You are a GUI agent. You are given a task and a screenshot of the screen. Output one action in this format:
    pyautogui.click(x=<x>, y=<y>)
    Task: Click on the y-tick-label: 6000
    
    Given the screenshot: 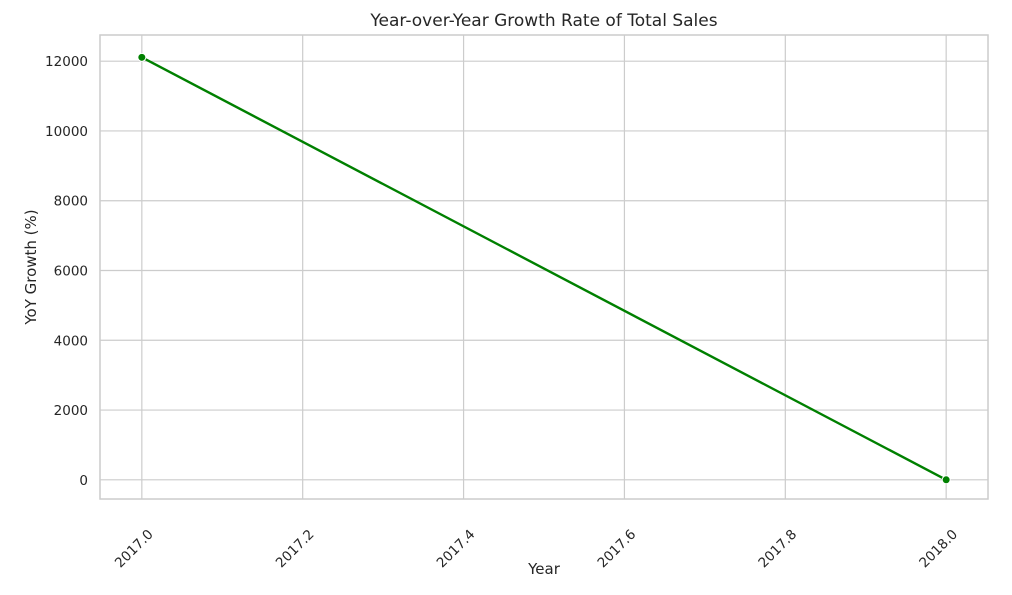 What is the action you would take?
    pyautogui.click(x=71, y=271)
    